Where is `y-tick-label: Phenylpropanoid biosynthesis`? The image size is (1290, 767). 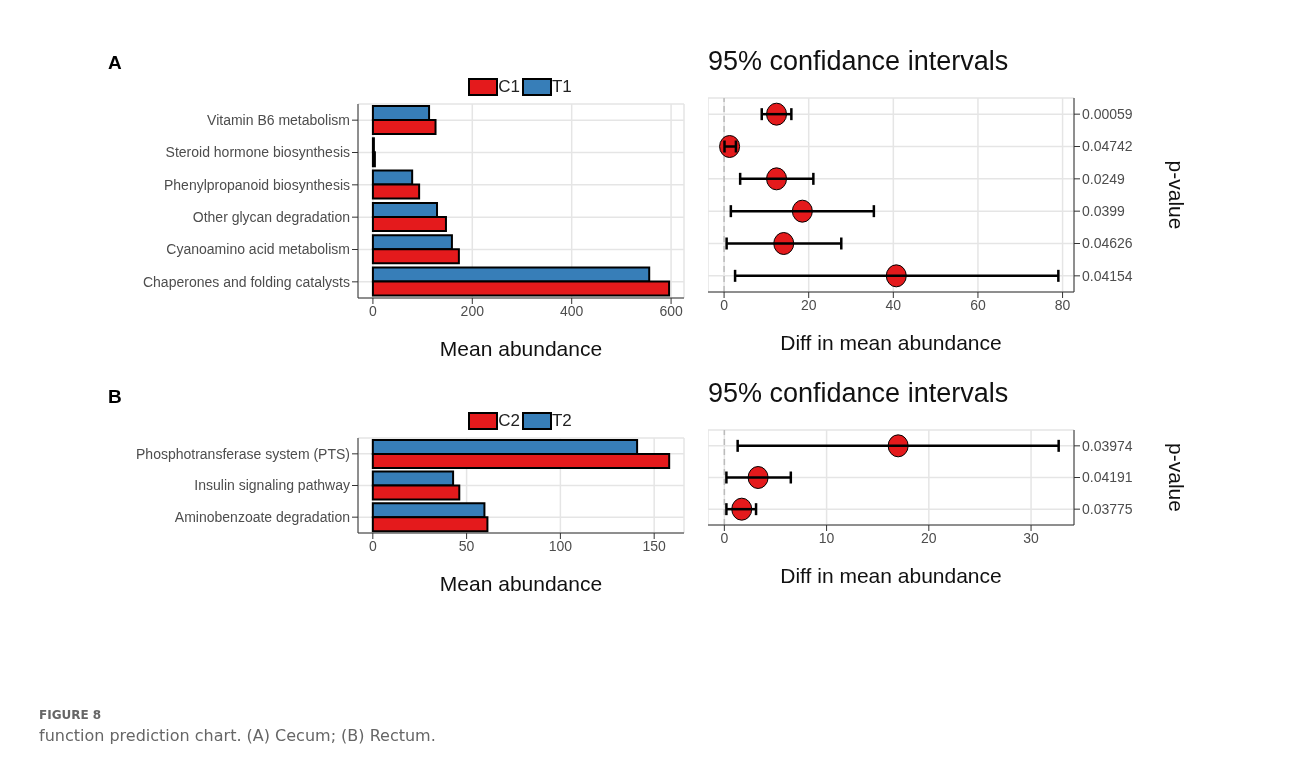 y-tick-label: Phenylpropanoid biosynthesis is located at coordinates (256, 184).